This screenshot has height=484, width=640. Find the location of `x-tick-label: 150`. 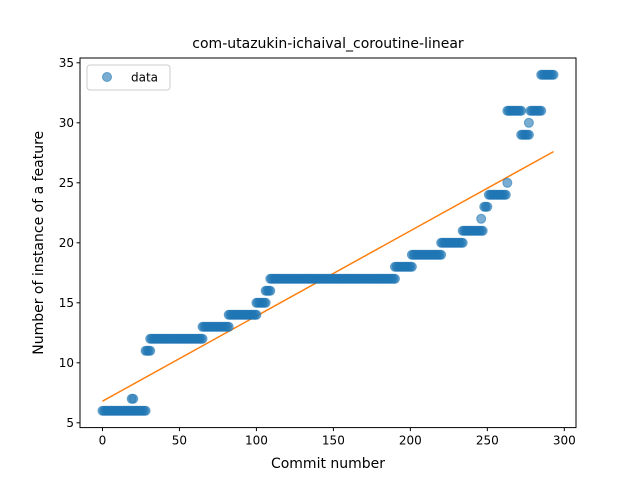

x-tick-label: 150 is located at coordinates (333, 441).